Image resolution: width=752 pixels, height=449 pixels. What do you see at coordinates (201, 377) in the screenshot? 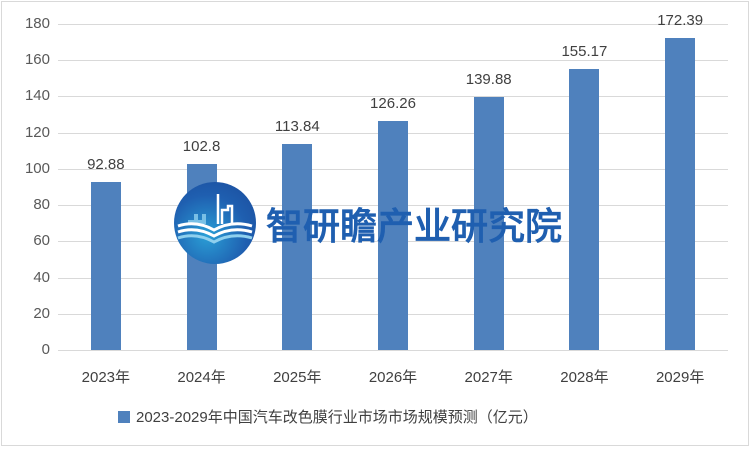
I see `x-tick-label: 2024年` at bounding box center [201, 377].